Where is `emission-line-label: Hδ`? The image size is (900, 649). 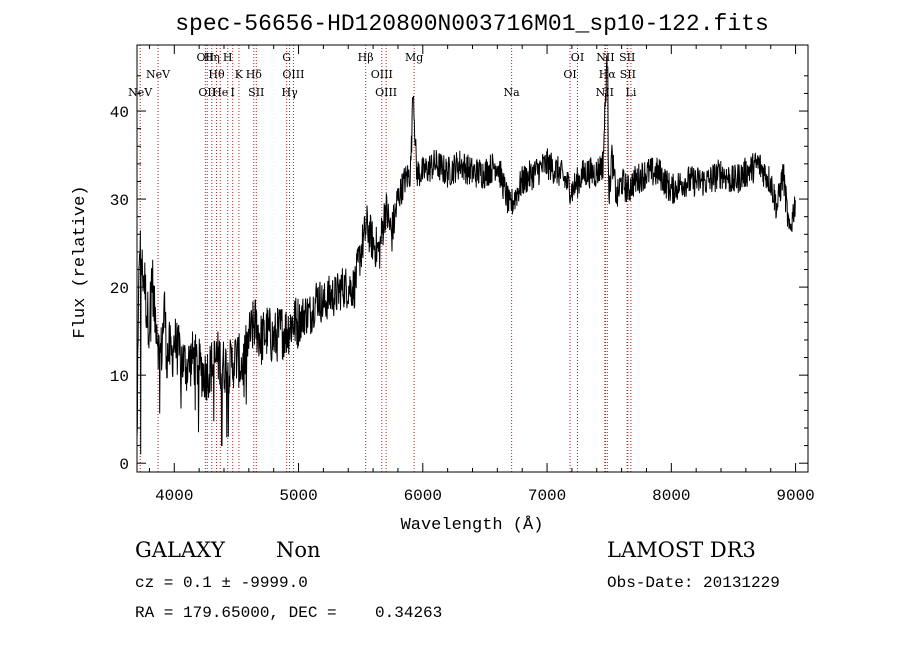 emission-line-label: Hδ is located at coordinates (254, 74).